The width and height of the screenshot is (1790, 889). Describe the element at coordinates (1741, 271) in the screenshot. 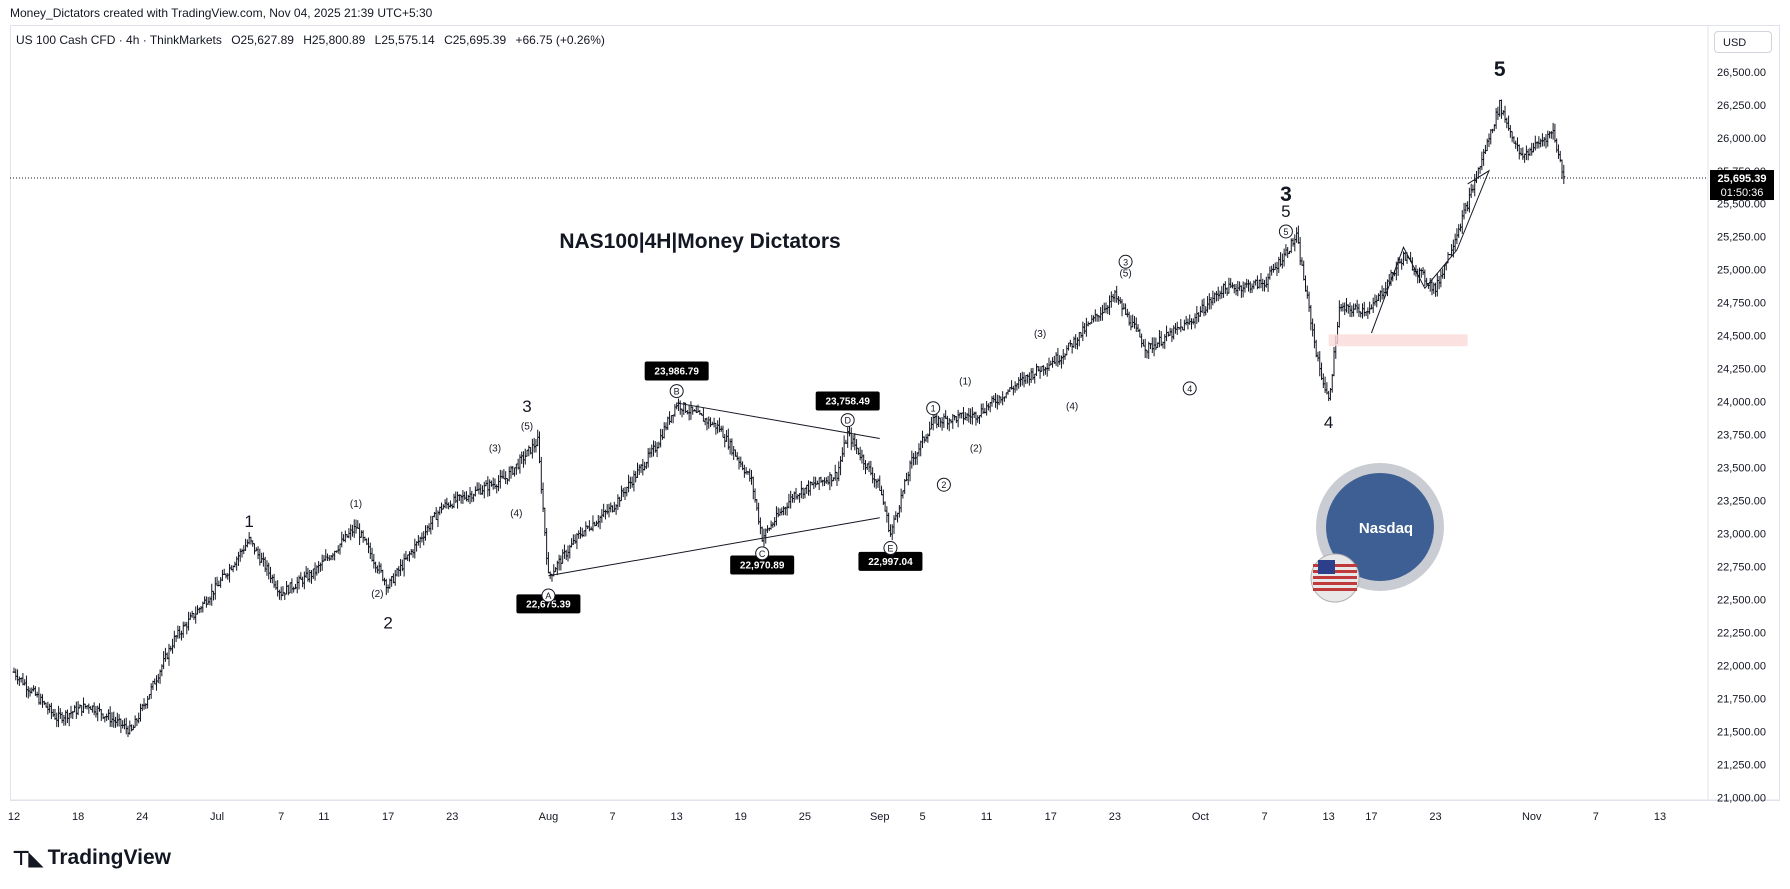

I see `y-tick-label: 25,000.00` at that location.